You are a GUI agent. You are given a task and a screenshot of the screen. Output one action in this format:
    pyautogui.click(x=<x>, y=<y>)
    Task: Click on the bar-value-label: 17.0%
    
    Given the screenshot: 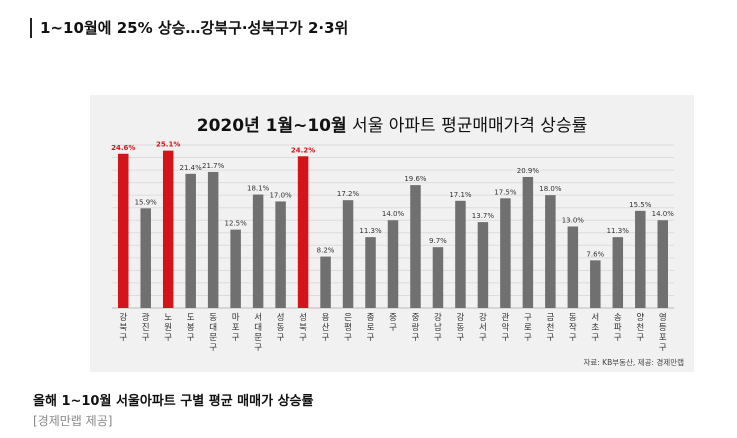 What is the action you would take?
    pyautogui.click(x=280, y=195)
    